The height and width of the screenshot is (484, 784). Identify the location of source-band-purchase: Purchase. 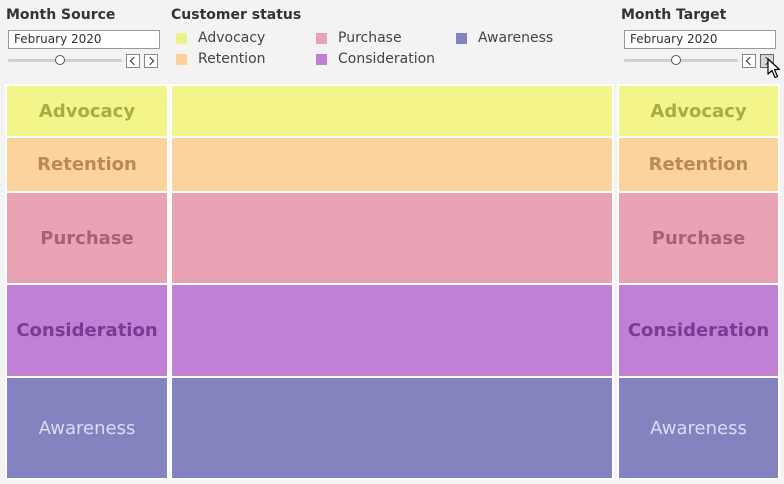
(87, 238).